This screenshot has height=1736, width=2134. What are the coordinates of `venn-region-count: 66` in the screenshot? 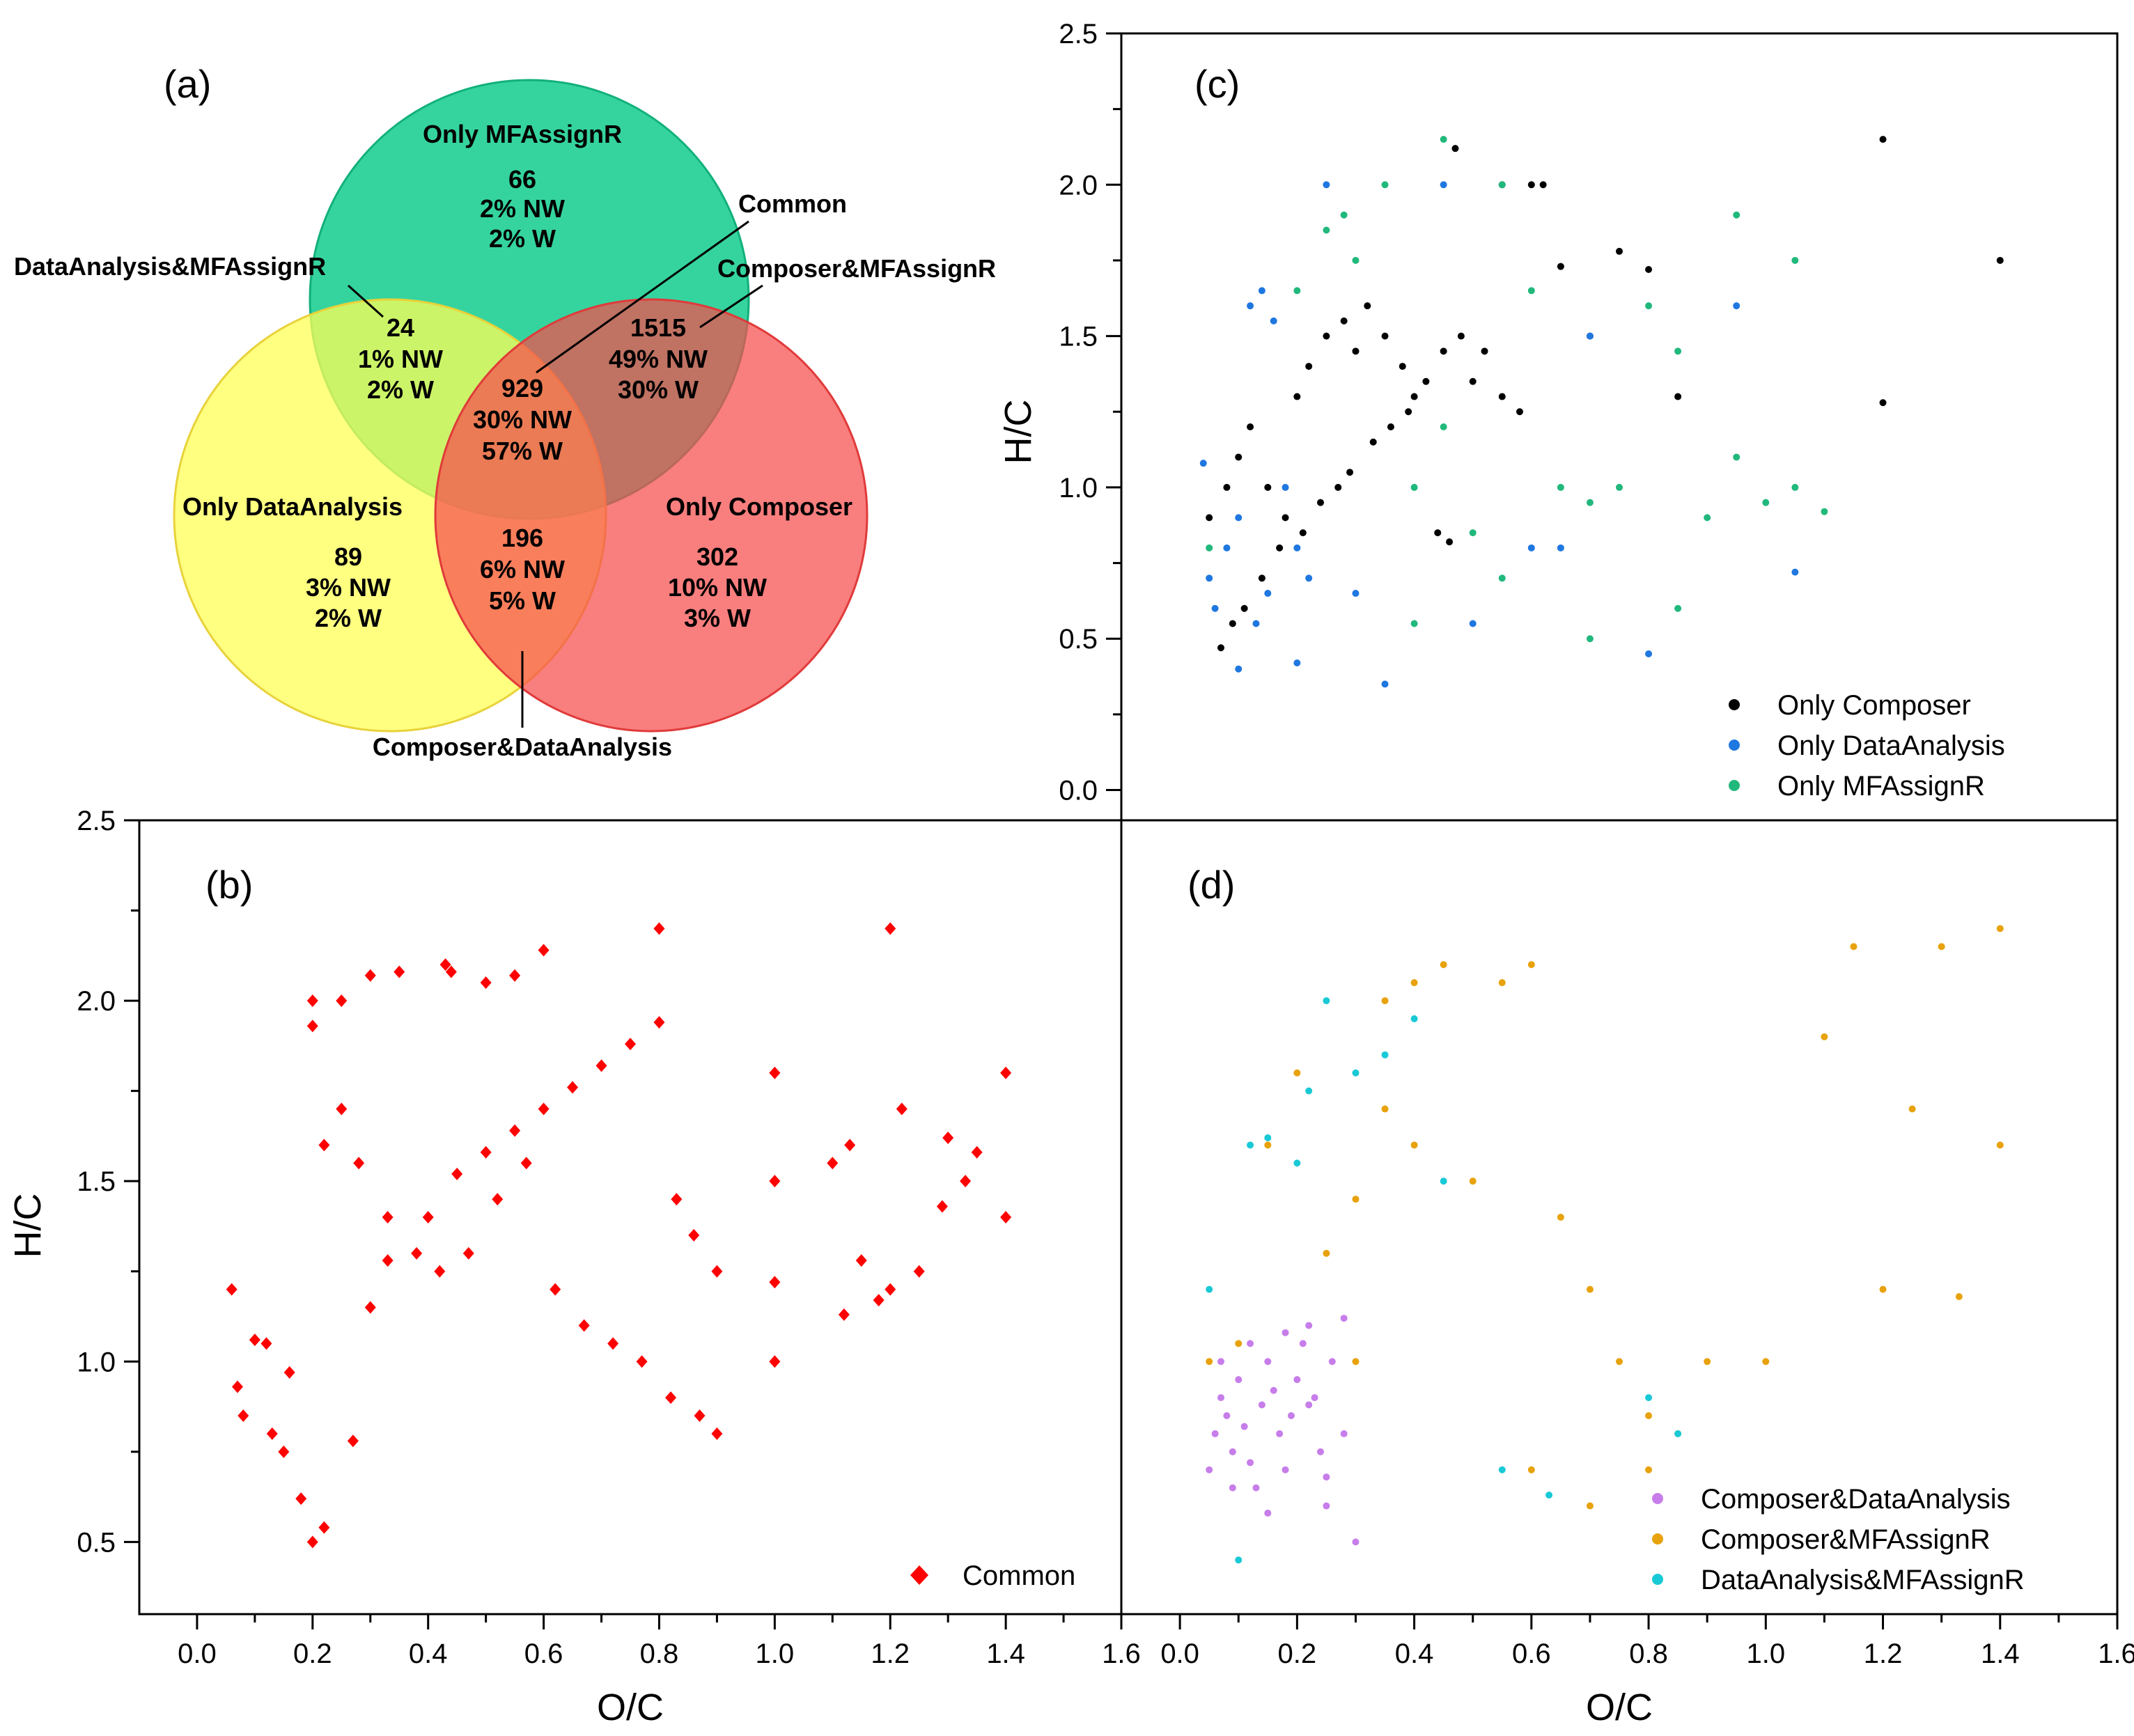 It's located at (522, 180).